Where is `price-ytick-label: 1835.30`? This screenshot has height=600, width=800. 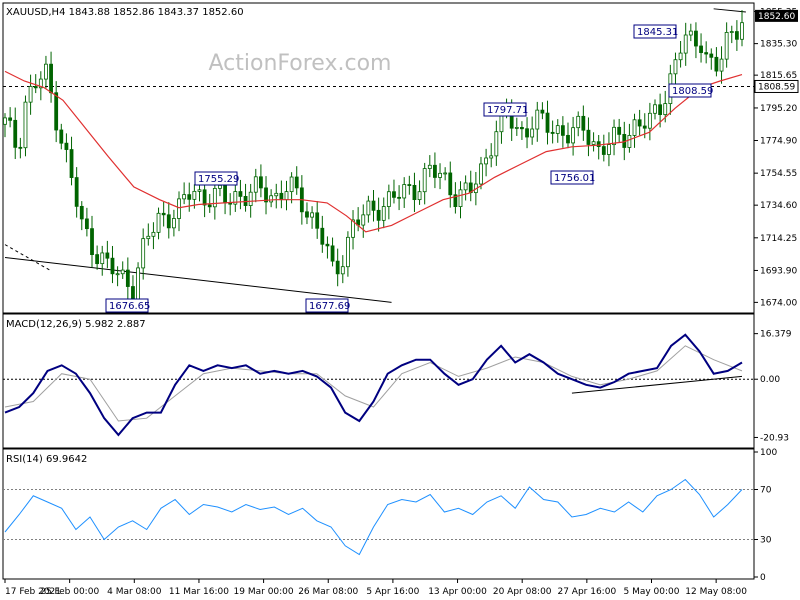
price-ytick-label: 1835.30 is located at coordinates (778, 45).